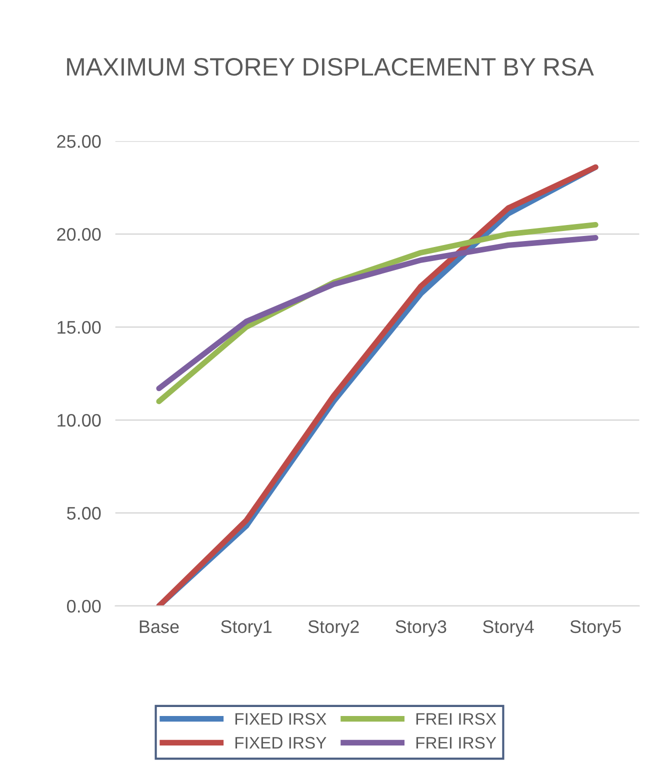 This screenshot has height=767, width=659. What do you see at coordinates (456, 742) in the screenshot?
I see `legend-label: FREI IRSY` at bounding box center [456, 742].